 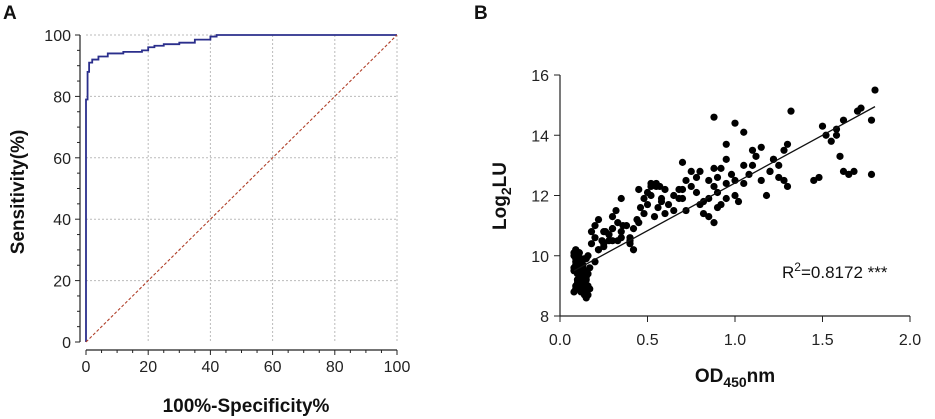 What do you see at coordinates (148, 367) in the screenshot?
I see `x-tick-label-20: 20` at bounding box center [148, 367].